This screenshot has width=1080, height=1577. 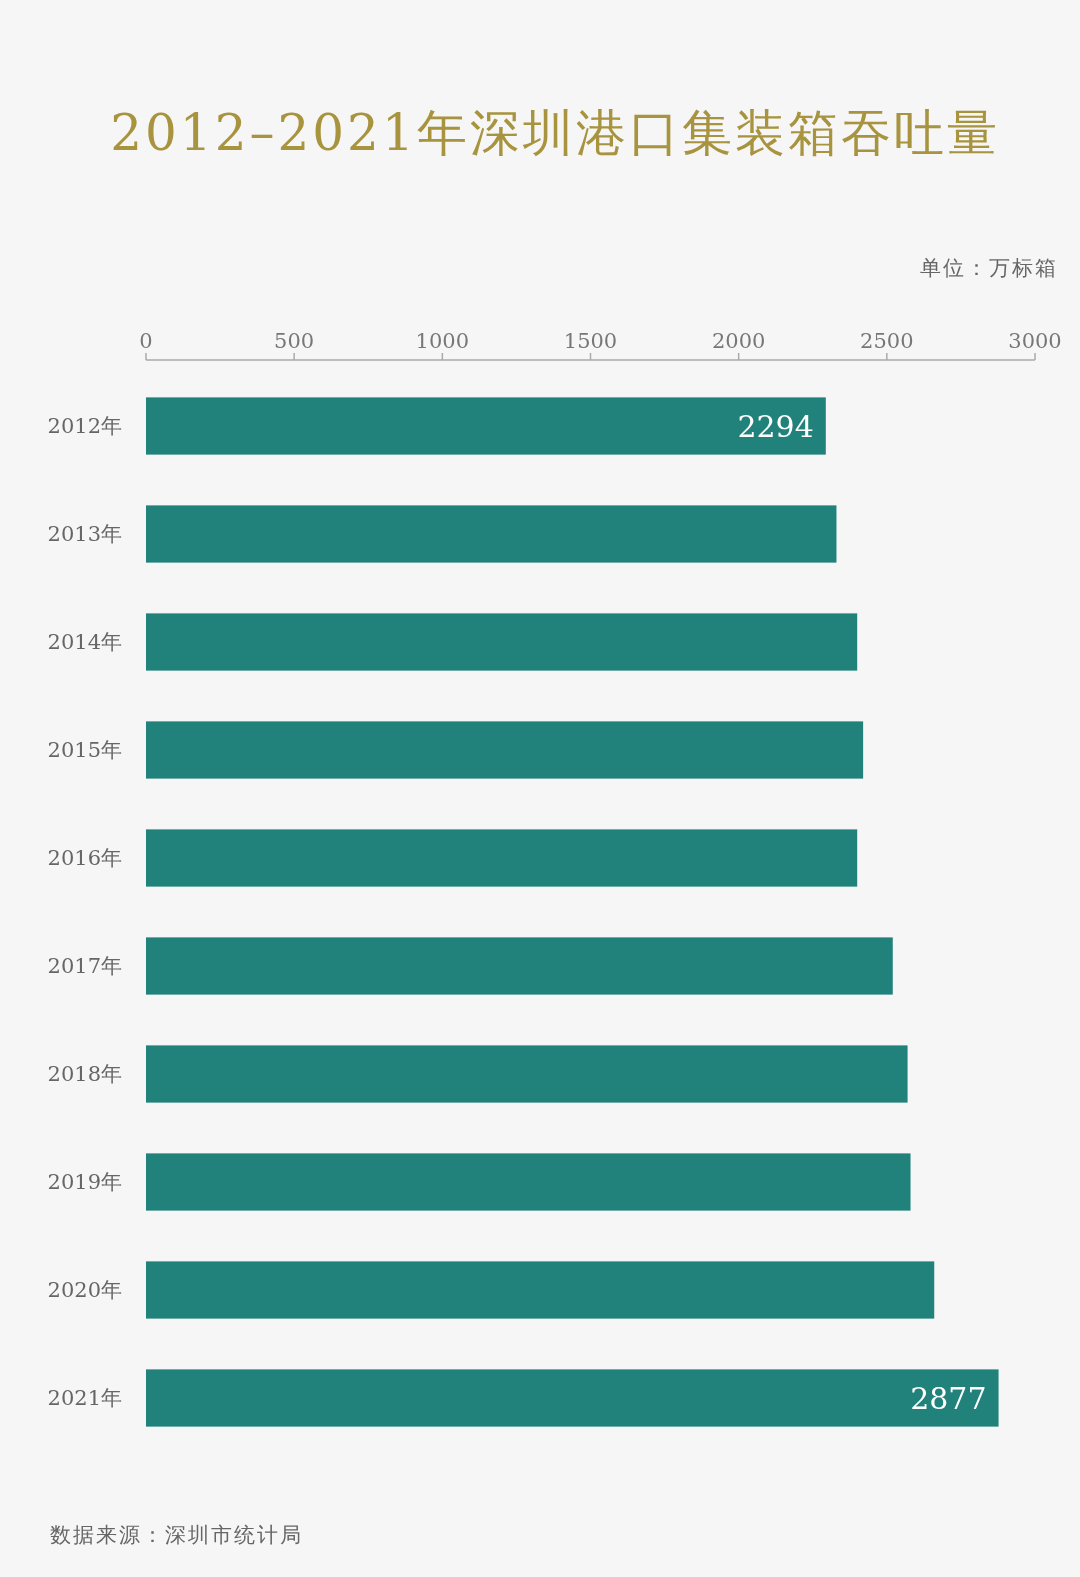 What do you see at coordinates (84, 1398) in the screenshot?
I see `y-tick-label: 2021年` at bounding box center [84, 1398].